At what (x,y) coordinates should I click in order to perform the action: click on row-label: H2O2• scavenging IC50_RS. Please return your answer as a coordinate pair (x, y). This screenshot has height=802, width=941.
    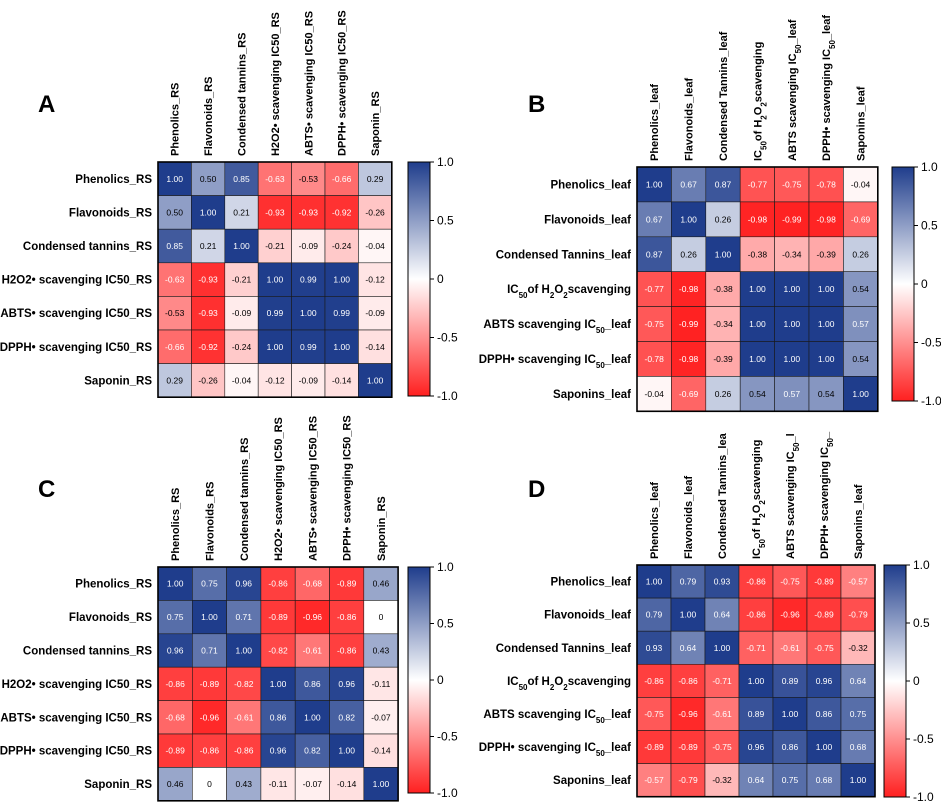
    Looking at the image, I should click on (77, 685).